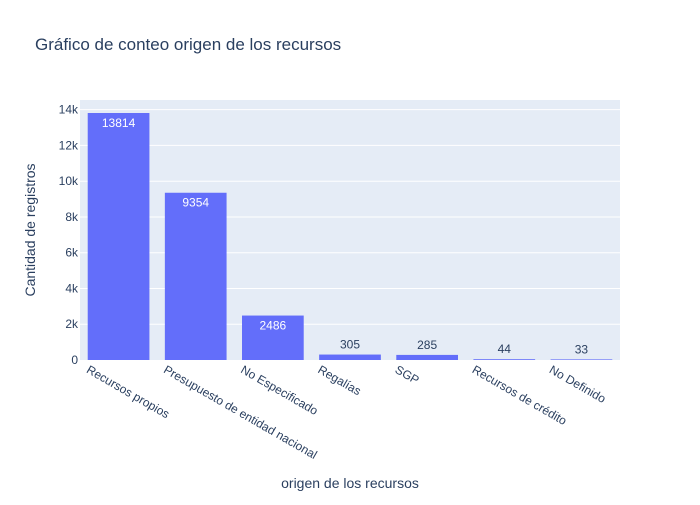 Image resolution: width=700 pixels, height=505 pixels. Describe the element at coordinates (72, 288) in the screenshot. I see `y-tick-label: 4k` at that location.